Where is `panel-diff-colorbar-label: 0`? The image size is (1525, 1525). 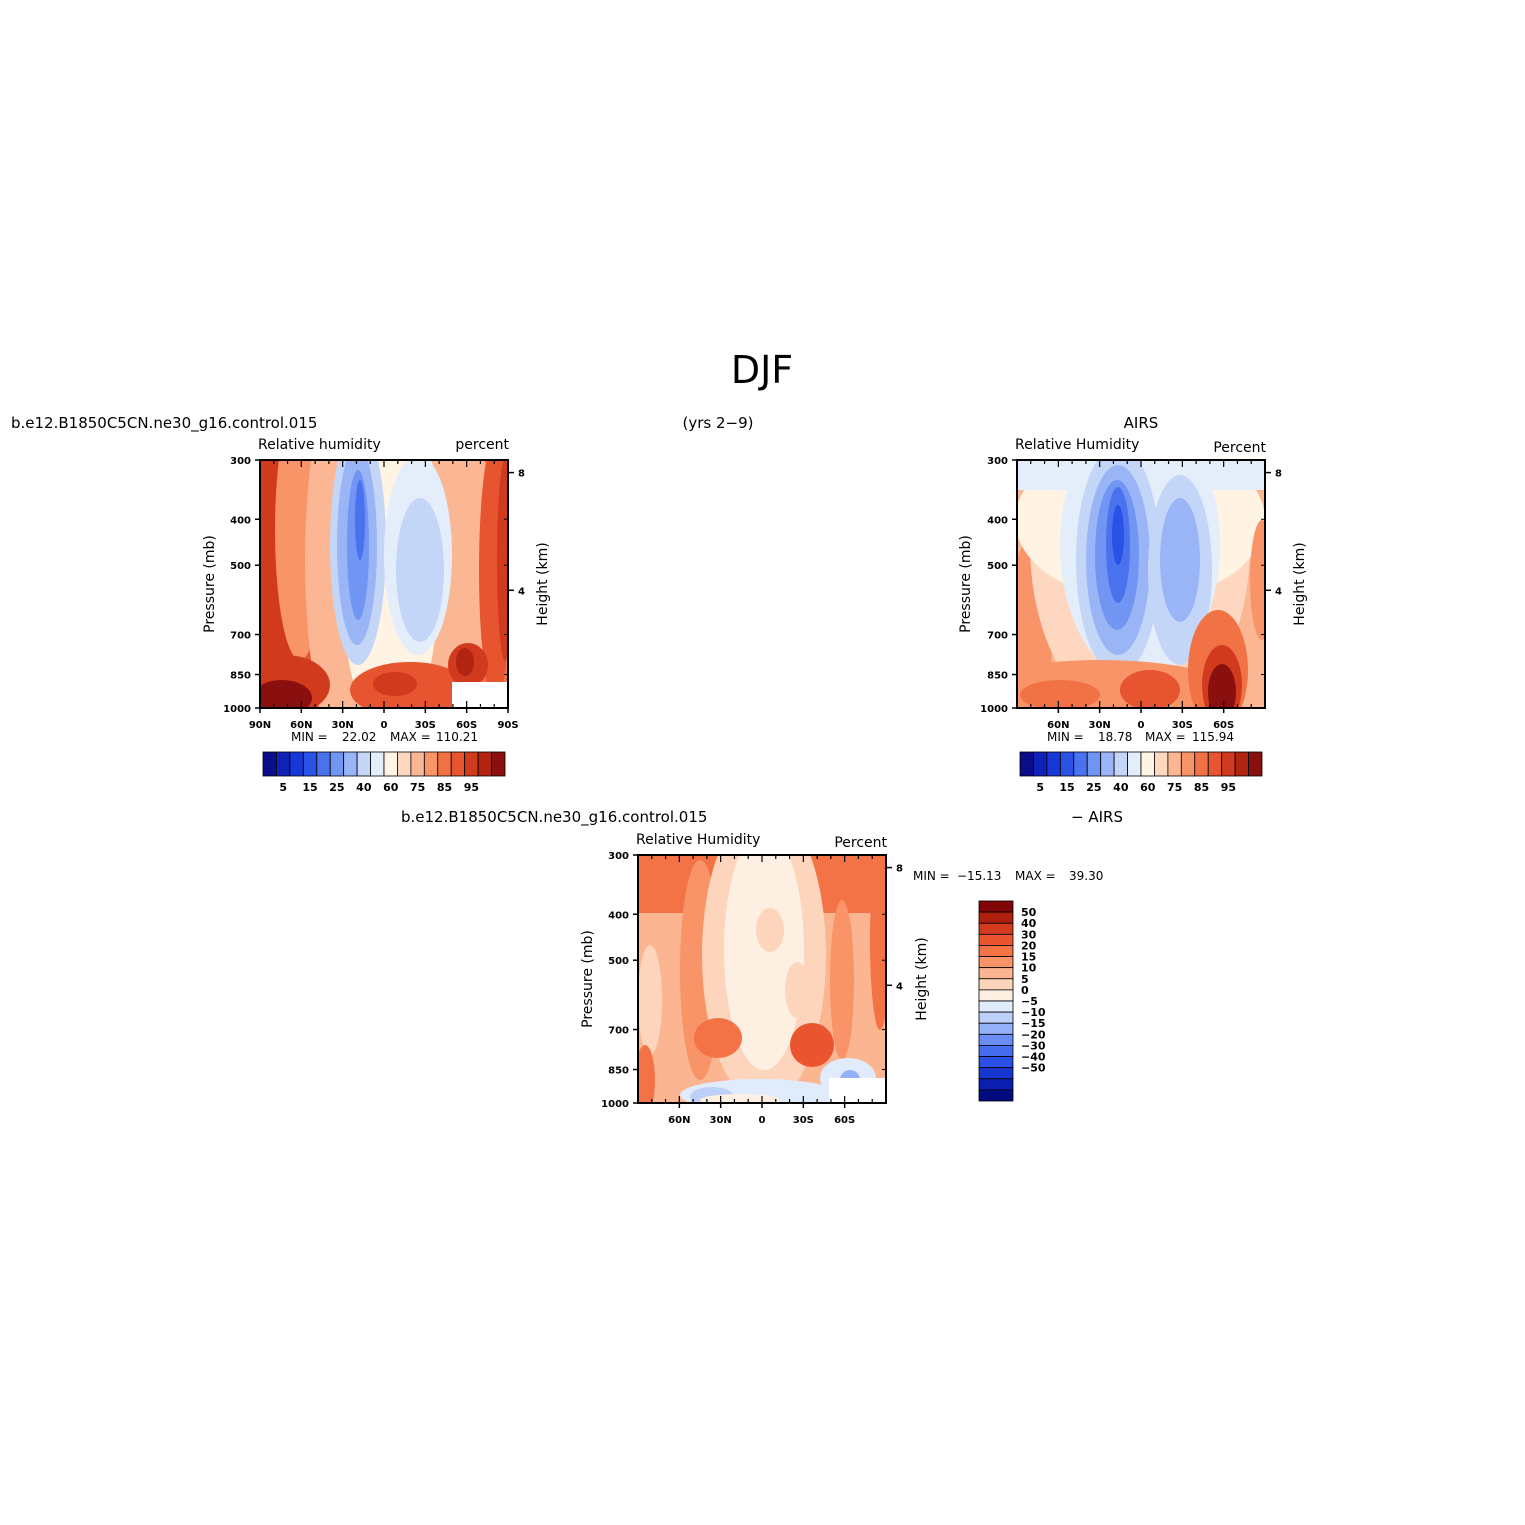 panel-diff-colorbar-label: 0 is located at coordinates (1025, 990).